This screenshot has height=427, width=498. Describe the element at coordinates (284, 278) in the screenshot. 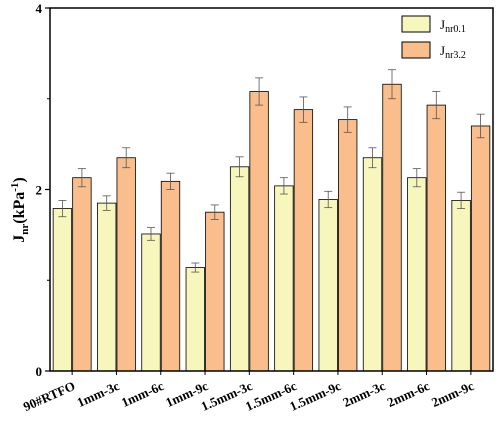

I see `bar-series-1-1.5mm-6c` at that location.